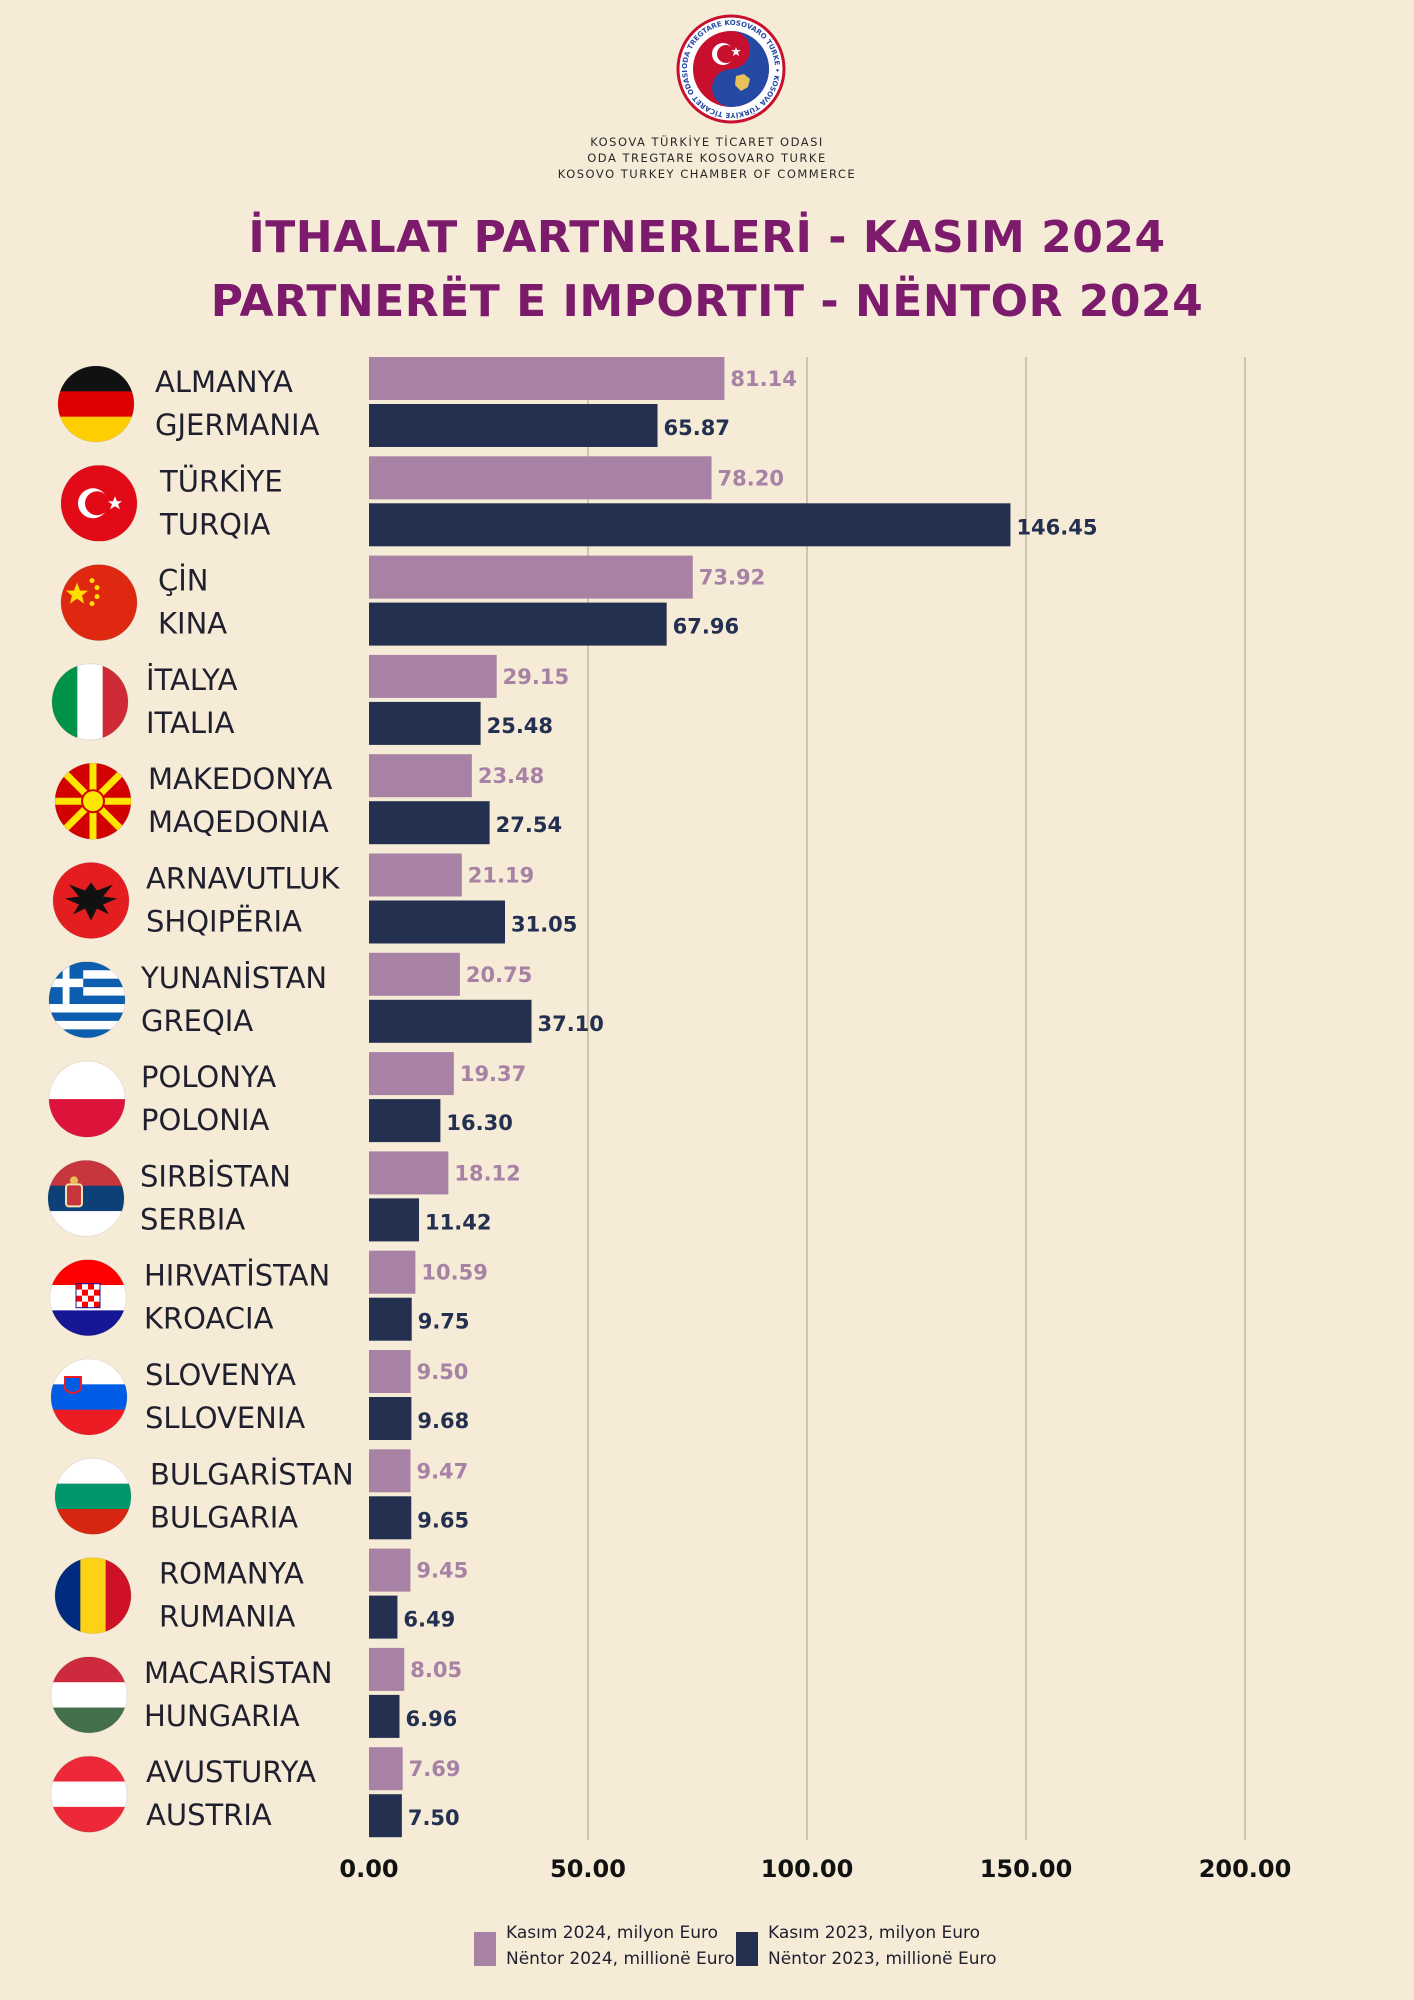 This screenshot has width=1414, height=2000. I want to click on legend-swatch-2024, so click(485, 1949).